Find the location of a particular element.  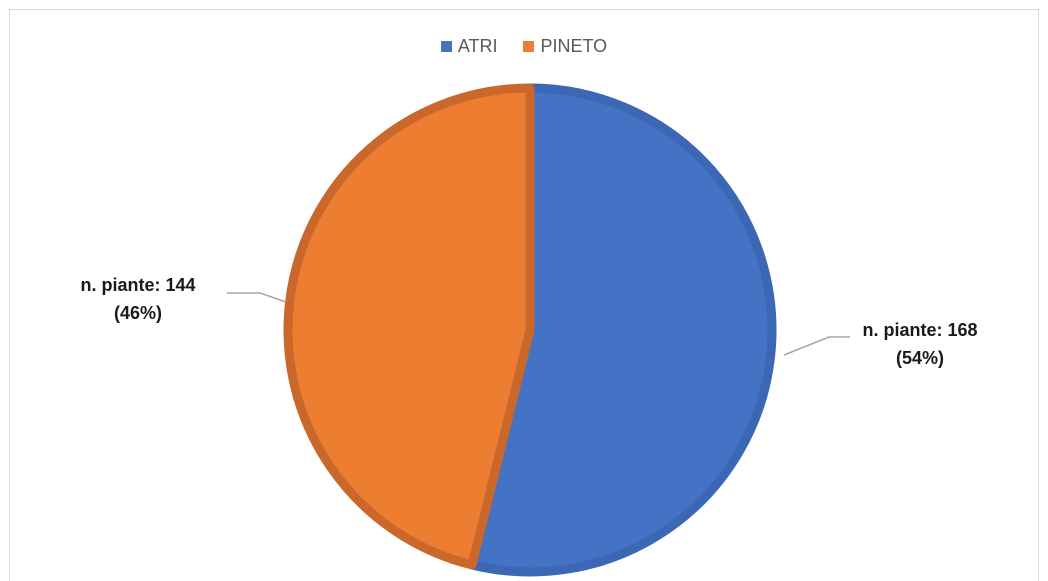

legend-item-atri: ATRI is located at coordinates (469, 46).